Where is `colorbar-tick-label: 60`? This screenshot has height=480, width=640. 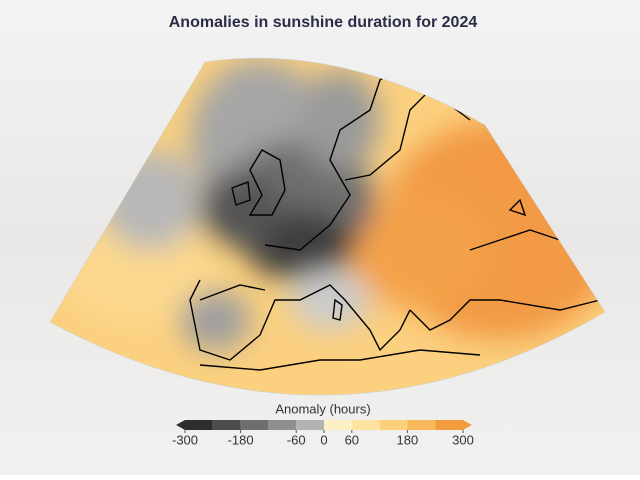
colorbar-tick-label: 60 is located at coordinates (352, 439).